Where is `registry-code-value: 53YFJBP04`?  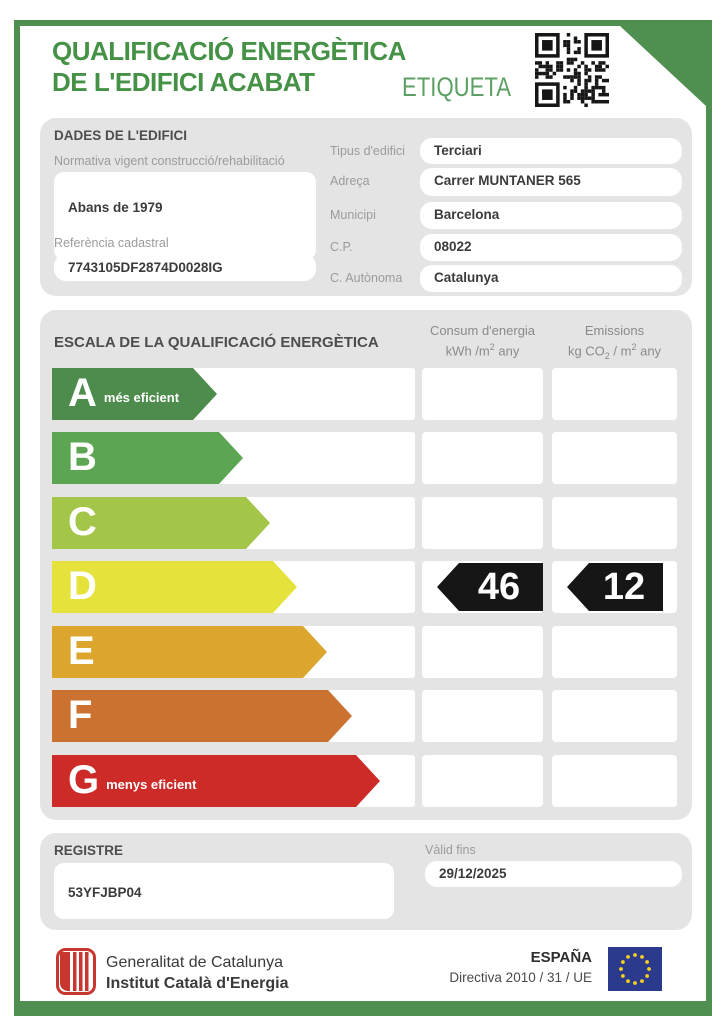 registry-code-value: 53YFJBP04 is located at coordinates (105, 892).